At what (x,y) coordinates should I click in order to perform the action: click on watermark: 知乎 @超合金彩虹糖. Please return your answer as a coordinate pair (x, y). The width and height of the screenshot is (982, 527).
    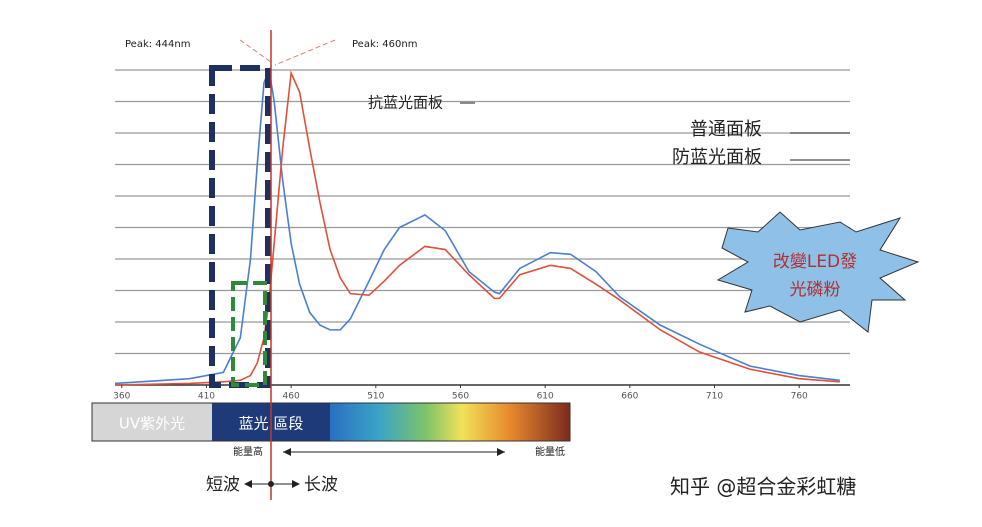
    Looking at the image, I should click on (763, 487).